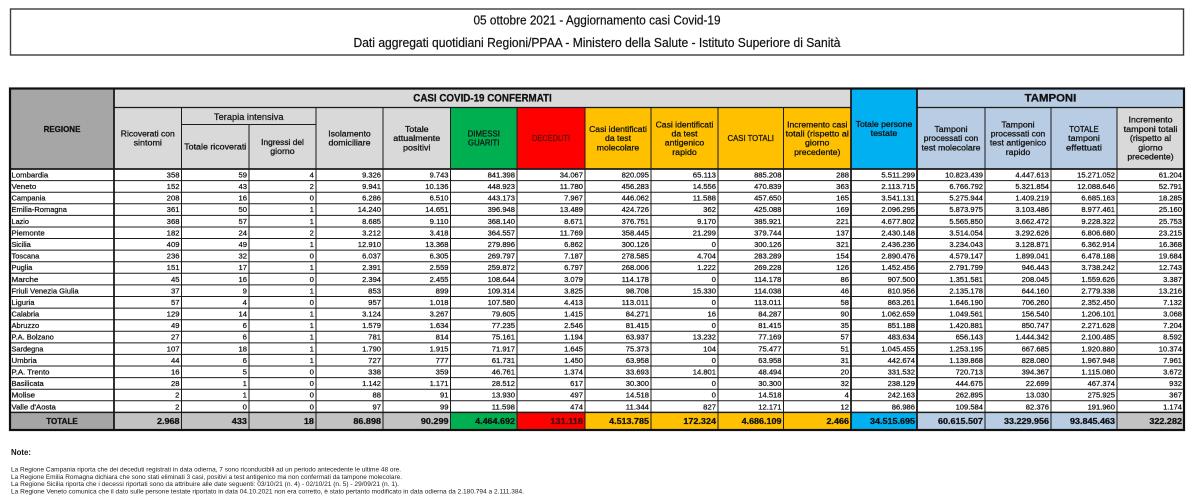  Describe the element at coordinates (62, 129) in the screenshot. I see `svg-text: REGIONE` at that location.